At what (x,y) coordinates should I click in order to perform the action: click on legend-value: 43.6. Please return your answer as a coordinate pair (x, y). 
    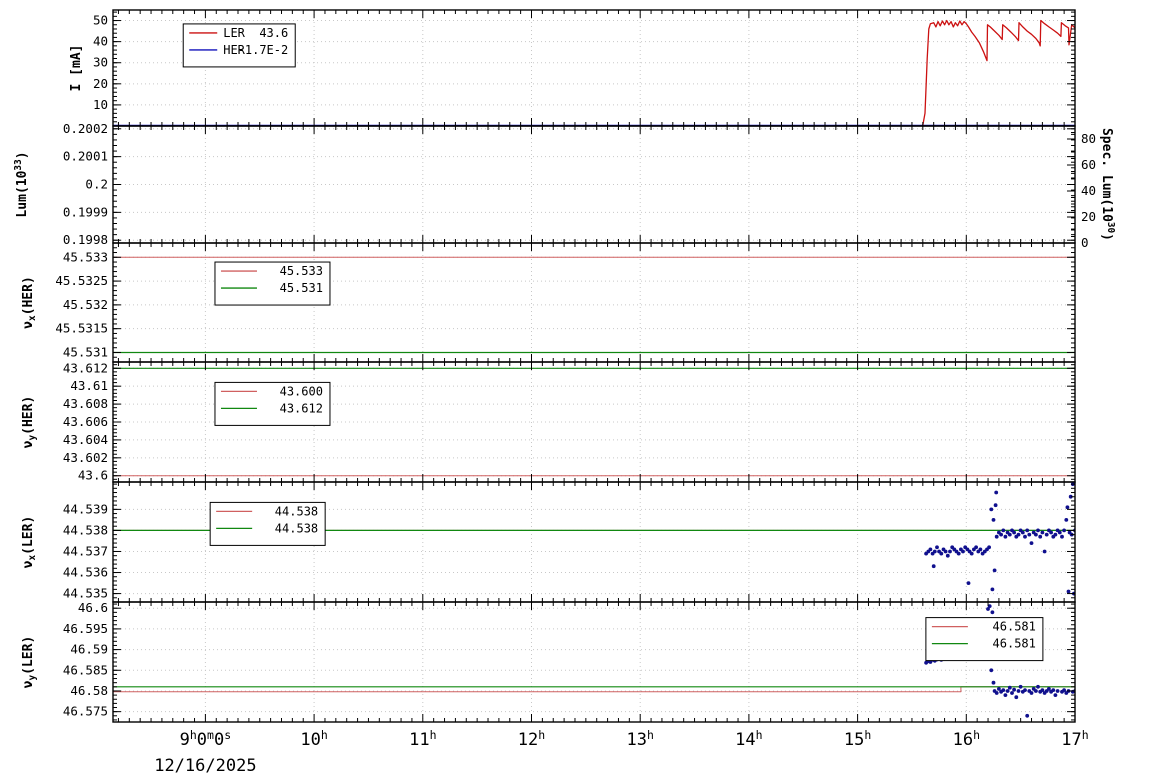
    Looking at the image, I should click on (273, 33).